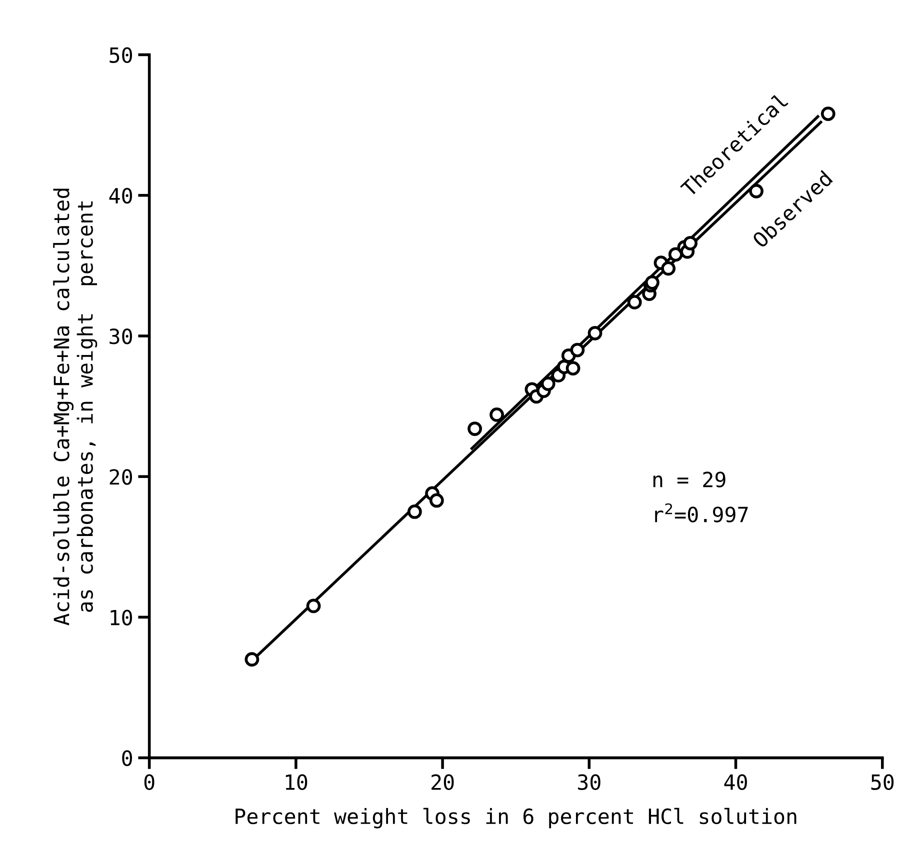 This screenshot has width=905, height=842. What do you see at coordinates (121, 477) in the screenshot?
I see `y-tick-label: 20` at bounding box center [121, 477].